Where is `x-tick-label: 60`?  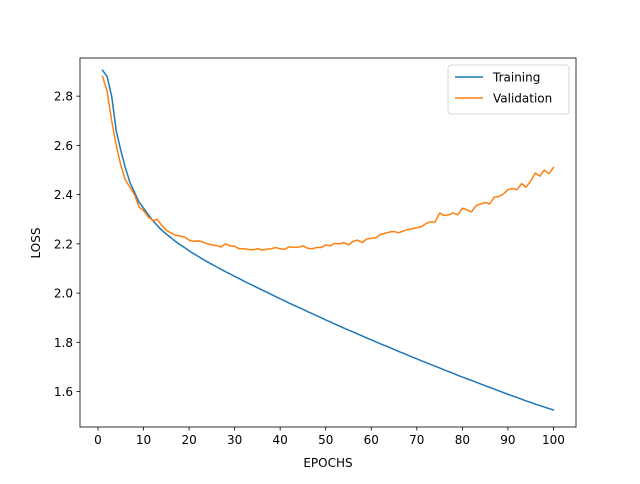 x-tick-label: 60 is located at coordinates (371, 440).